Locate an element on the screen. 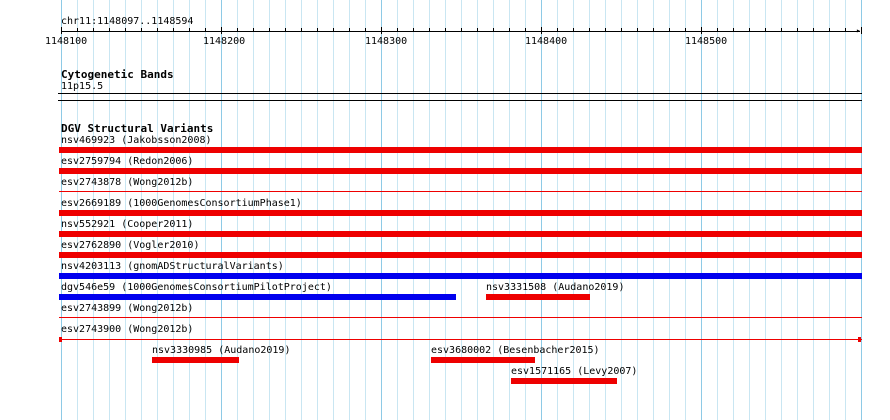 The image size is (890, 420). variant-label: nsv3331508 (Audano2019) is located at coordinates (555, 287).